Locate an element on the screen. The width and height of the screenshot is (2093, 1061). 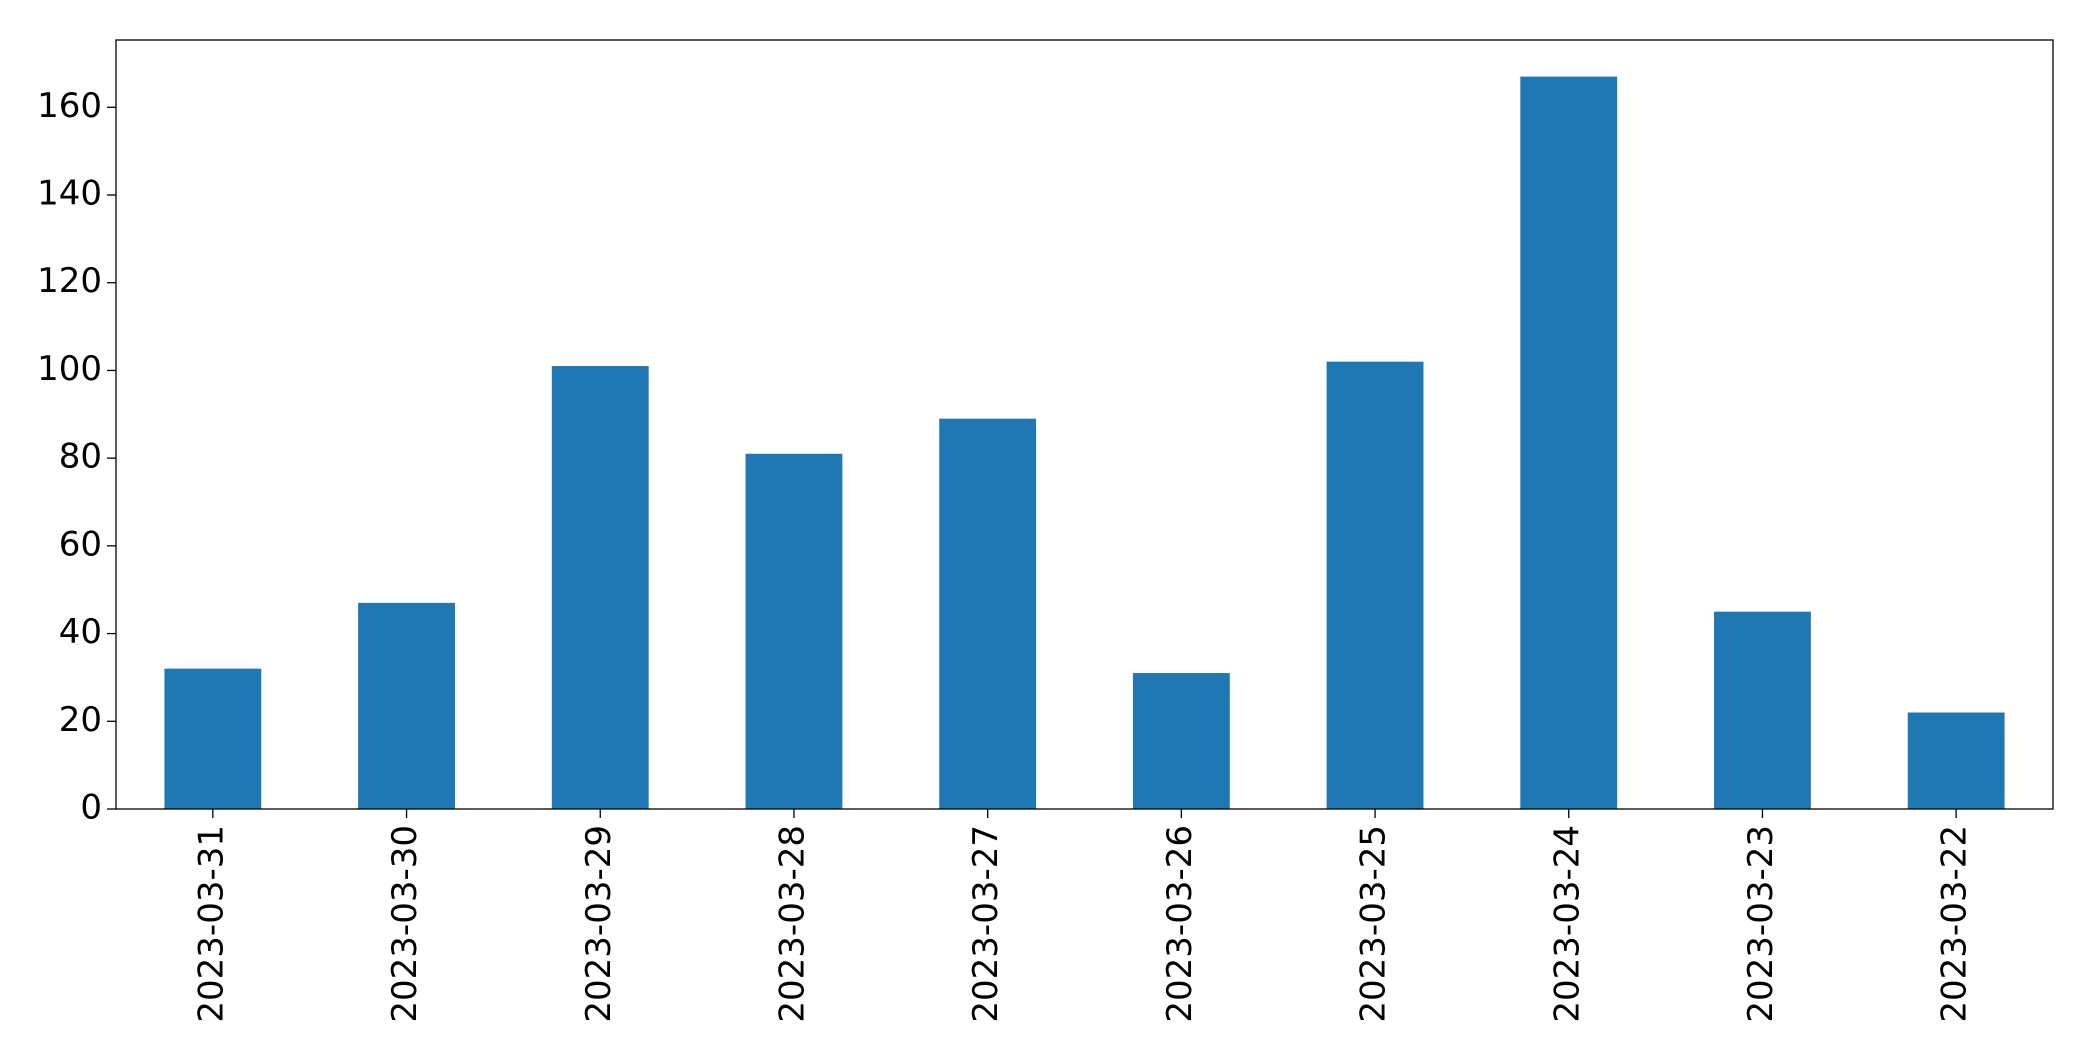
y-tick-label: 100 is located at coordinates (69, 369).